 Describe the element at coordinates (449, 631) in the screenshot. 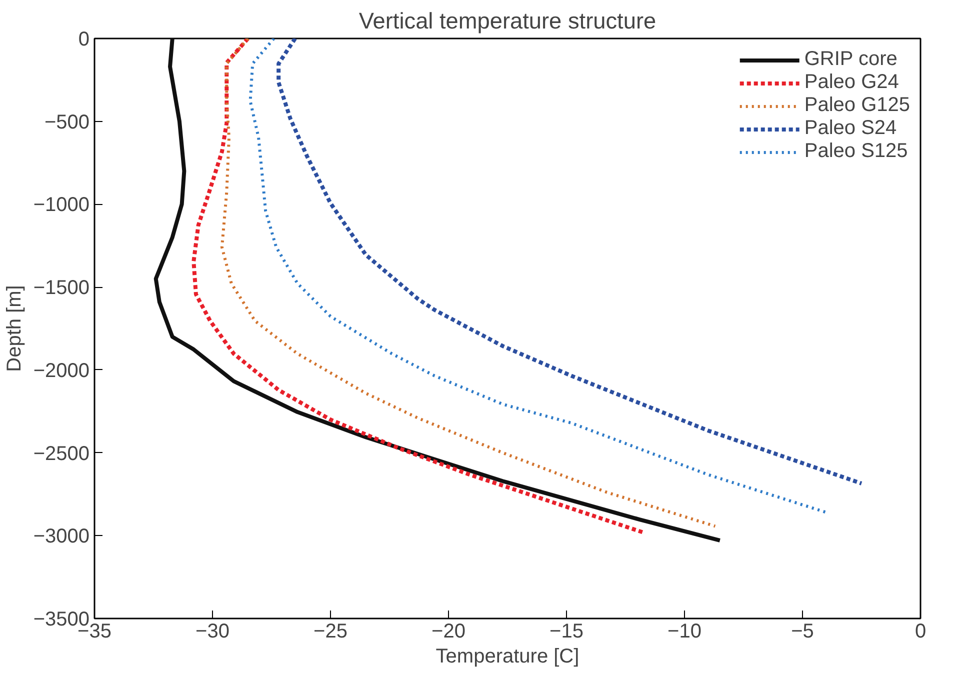

I see `x-tick-label: −20` at that location.